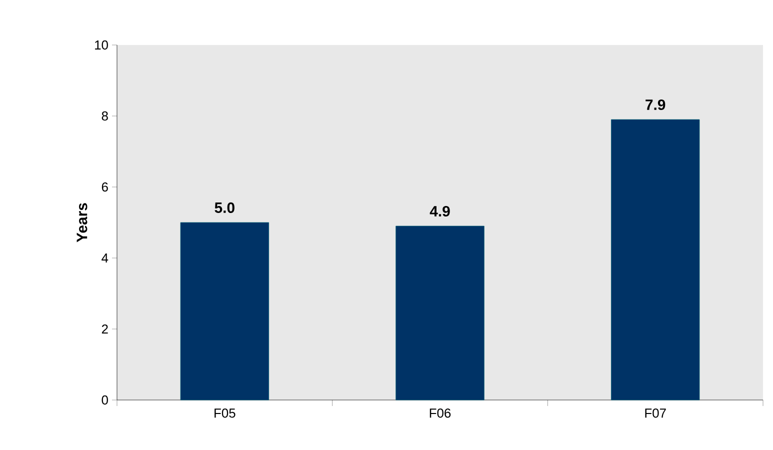 Image resolution: width=773 pixels, height=450 pixels. What do you see at coordinates (105, 116) in the screenshot?
I see `y-tick-label: 8` at bounding box center [105, 116].